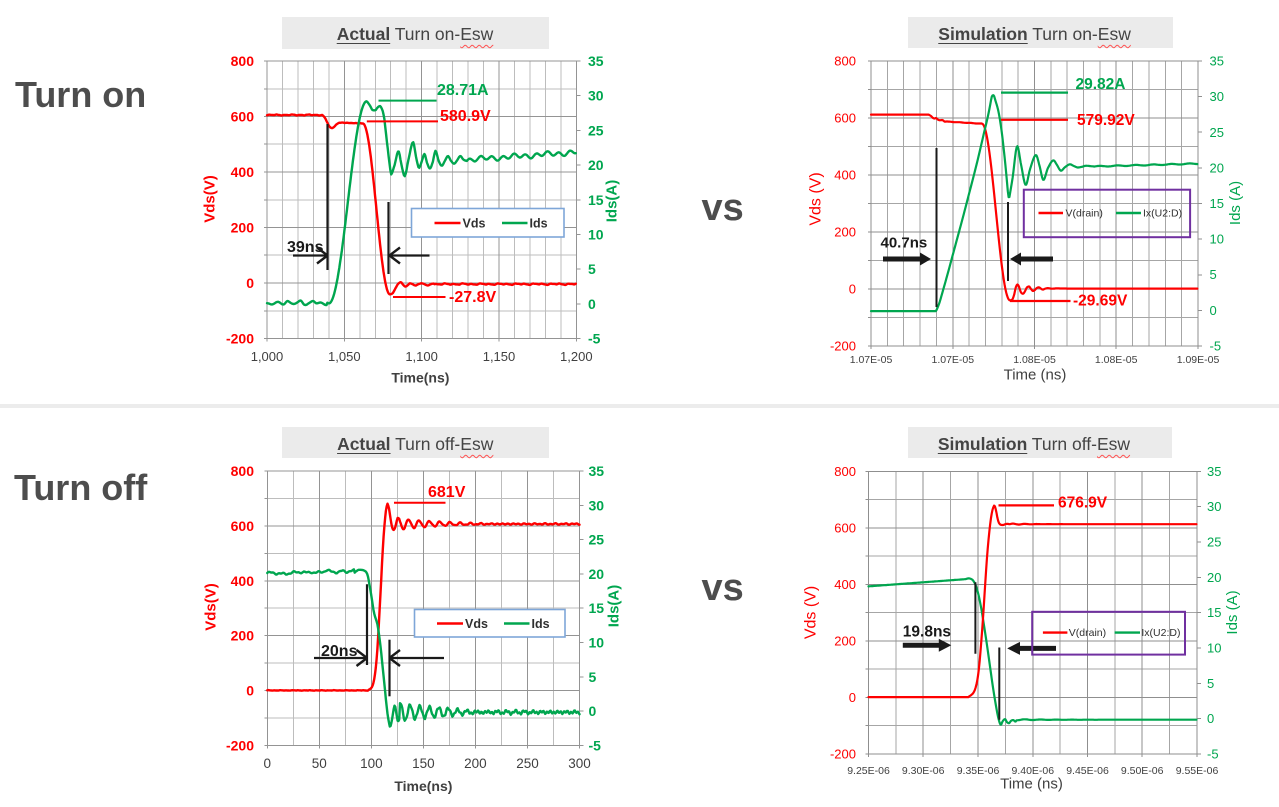  What do you see at coordinates (579, 763) in the screenshot?
I see `svg-text: 300` at bounding box center [579, 763].